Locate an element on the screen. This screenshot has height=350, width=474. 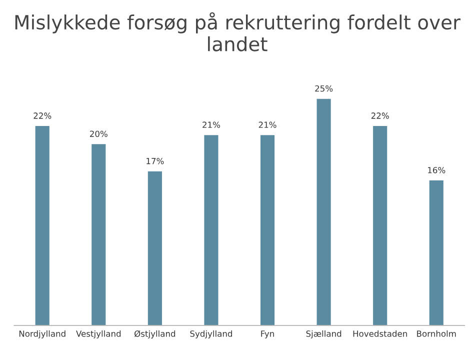
x-tick-label: Fyn is located at coordinates (267, 334).